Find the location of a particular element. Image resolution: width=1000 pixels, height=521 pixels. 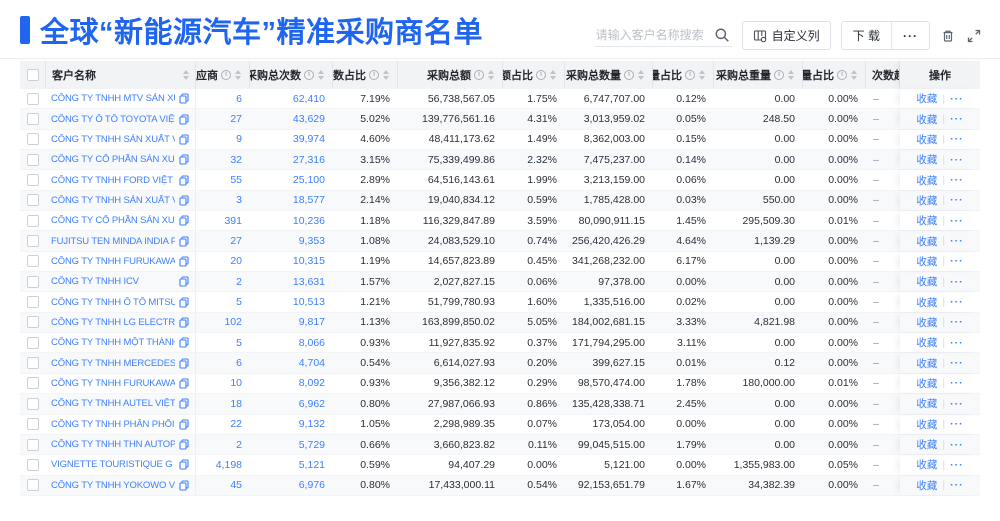

supplier-count-link: 102 is located at coordinates (233, 322).